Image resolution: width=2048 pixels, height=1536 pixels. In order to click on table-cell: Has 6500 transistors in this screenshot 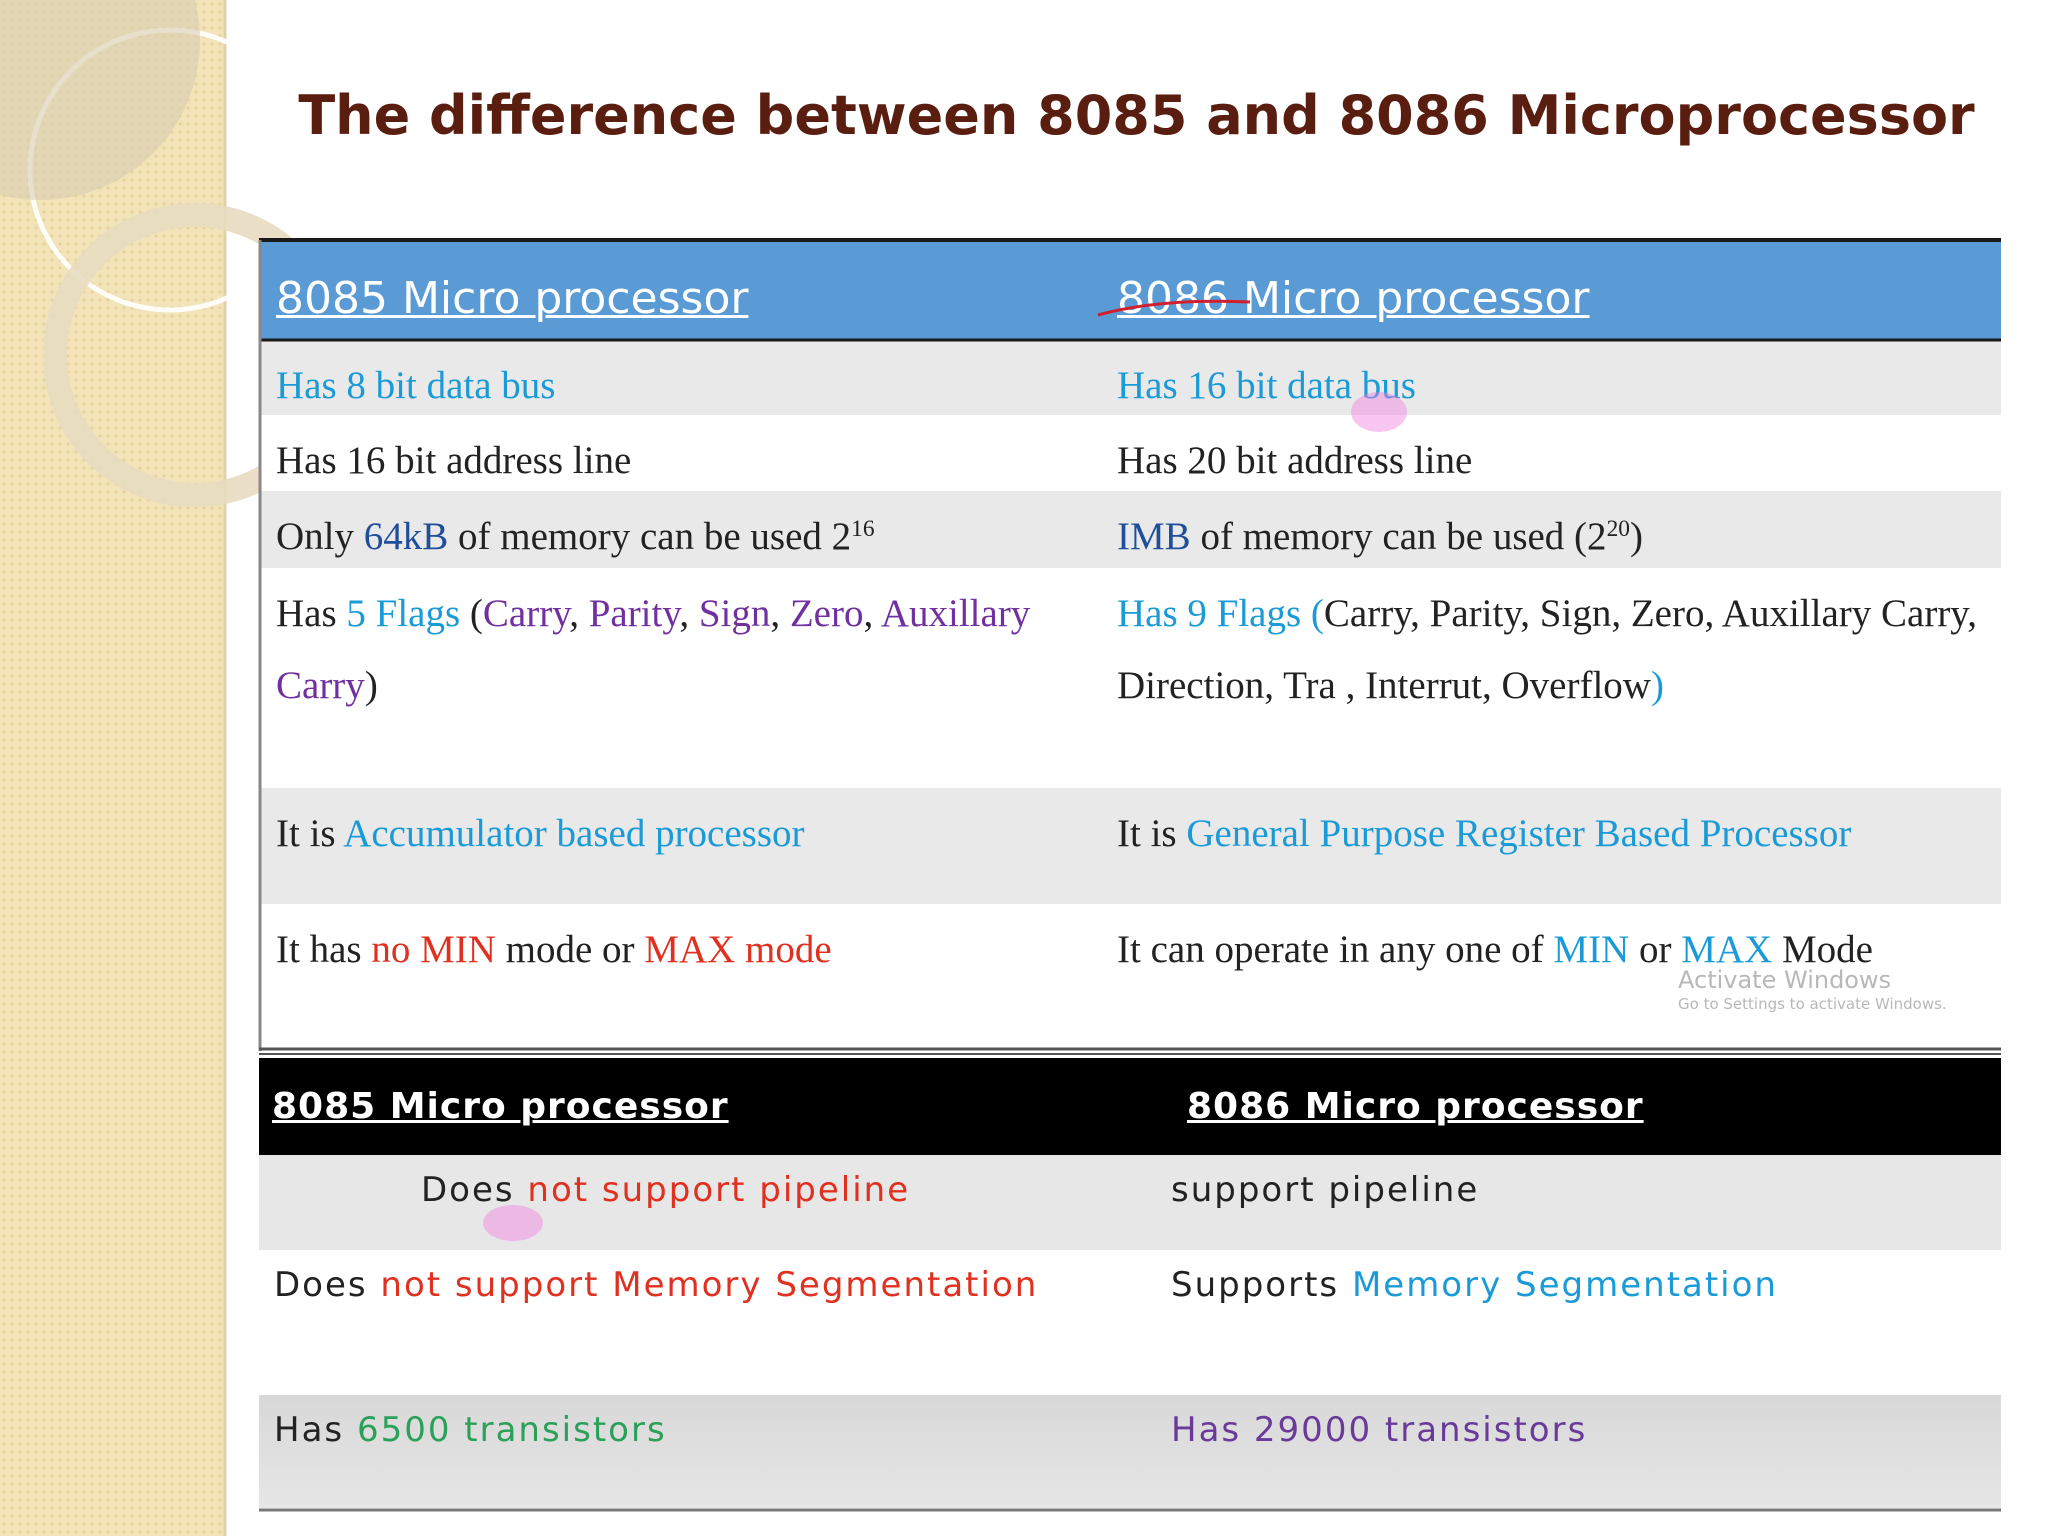, I will do `click(714, 1428)`.